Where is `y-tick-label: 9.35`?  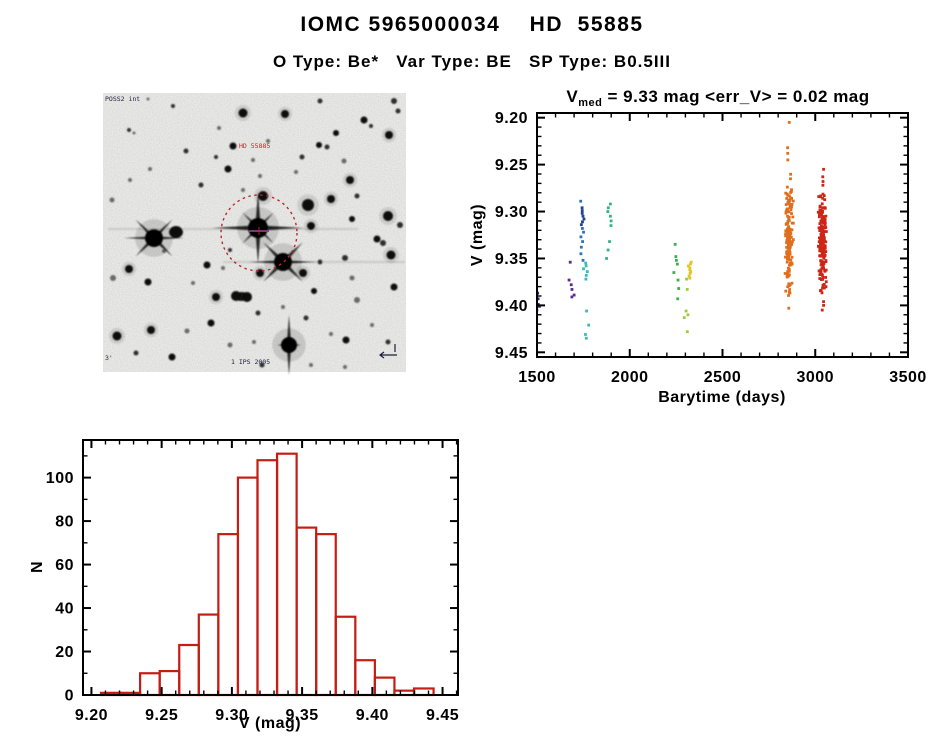 y-tick-label: 9.35 is located at coordinates (511, 259).